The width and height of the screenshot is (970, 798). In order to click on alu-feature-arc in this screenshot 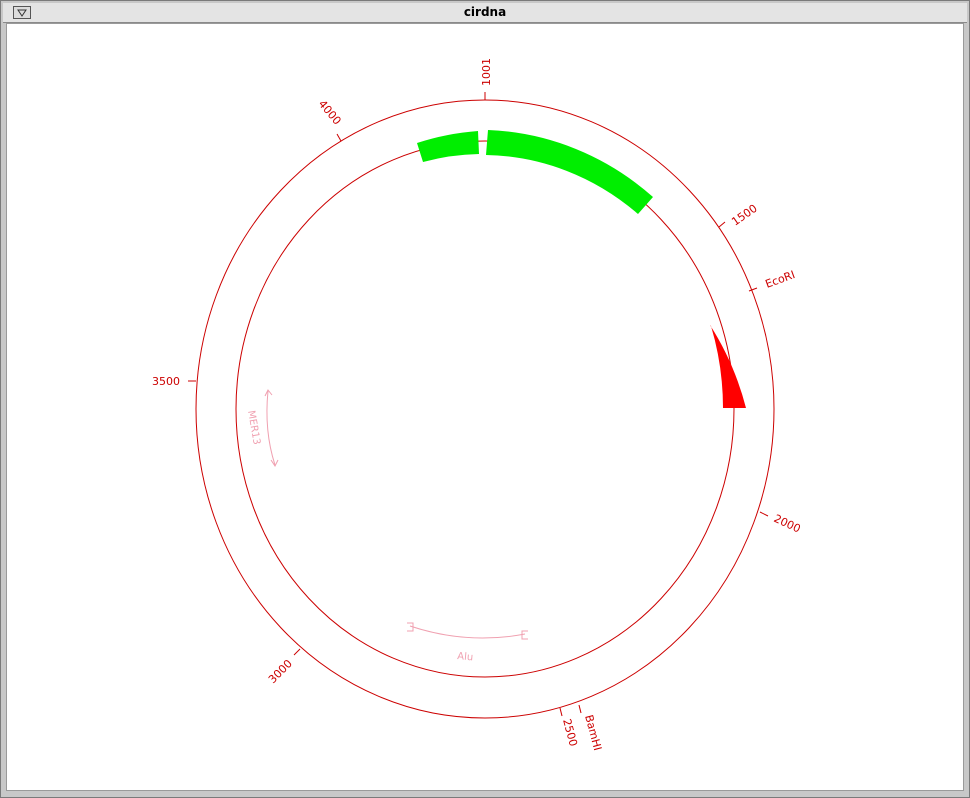, I will do `click(467, 632)`.